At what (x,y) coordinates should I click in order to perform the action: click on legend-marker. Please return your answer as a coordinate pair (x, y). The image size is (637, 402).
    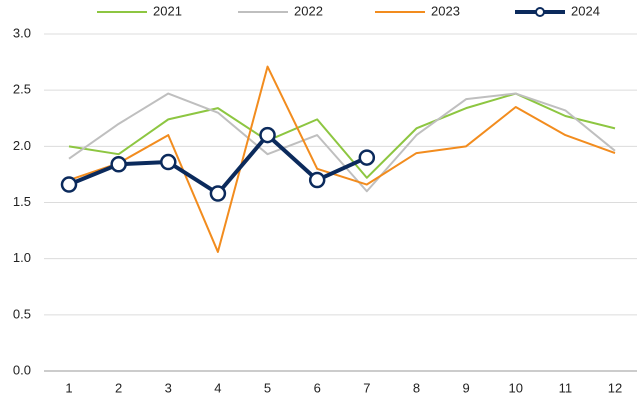
    Looking at the image, I should click on (540, 12).